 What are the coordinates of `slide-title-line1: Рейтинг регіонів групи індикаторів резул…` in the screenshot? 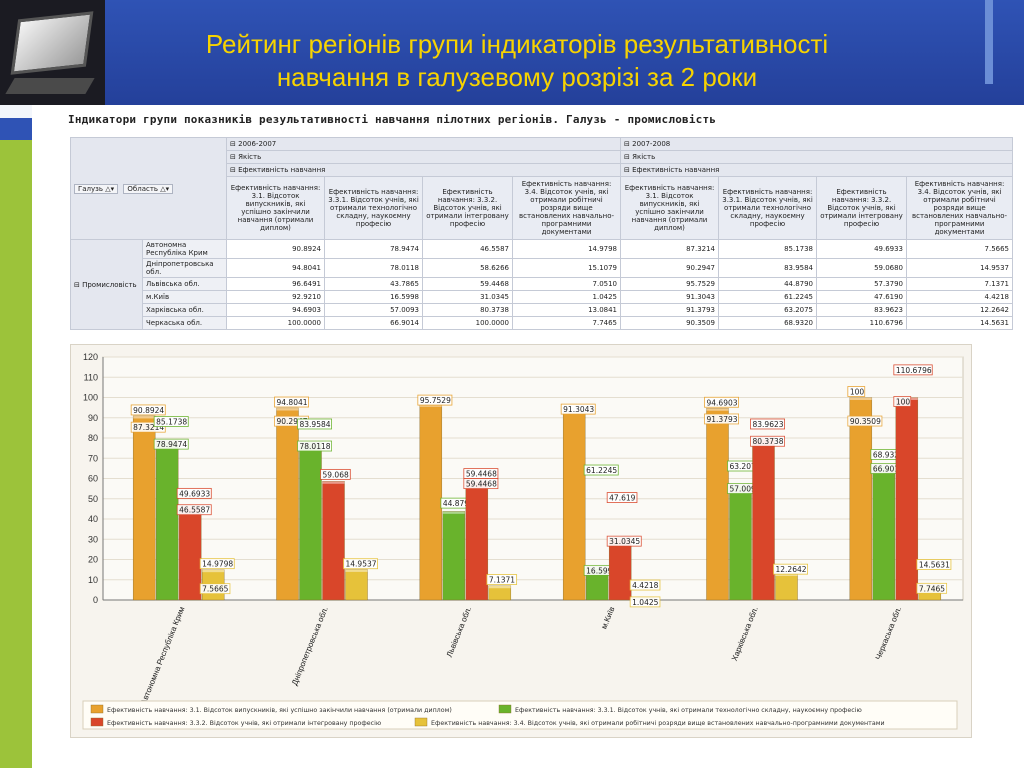 It's located at (517, 44).